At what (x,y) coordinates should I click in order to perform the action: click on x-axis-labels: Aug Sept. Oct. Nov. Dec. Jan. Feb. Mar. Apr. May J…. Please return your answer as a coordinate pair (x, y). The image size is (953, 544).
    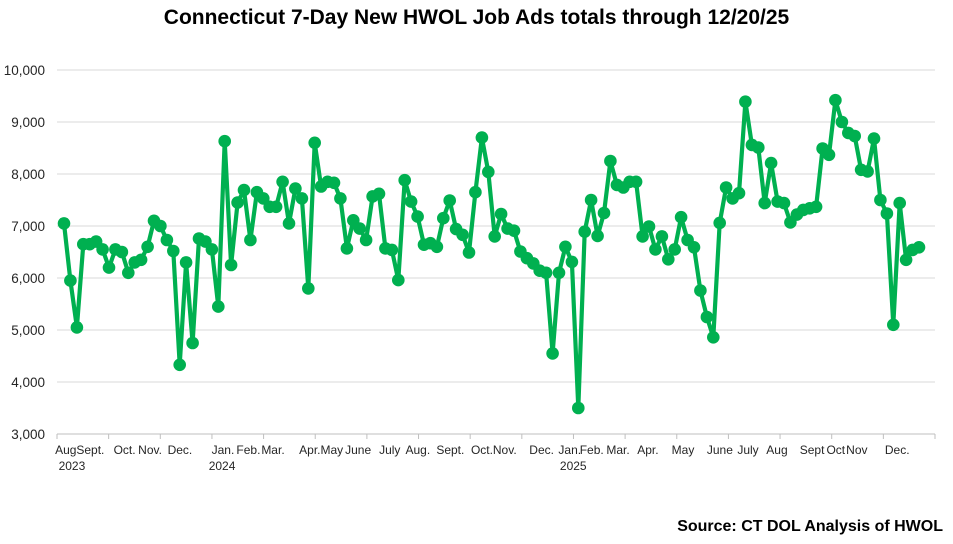
    Looking at the image, I should click on (482, 458).